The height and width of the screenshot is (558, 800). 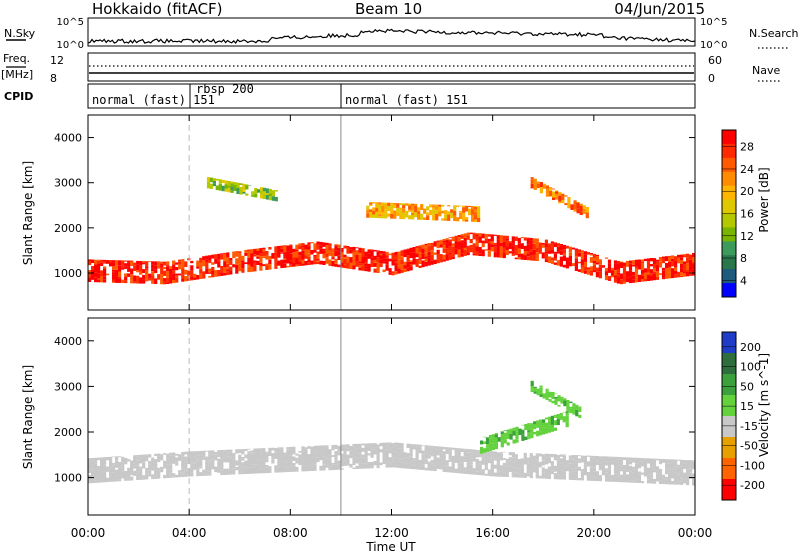 I want to click on velocity-ylabel: Slant Range [km], so click(x=28, y=417).